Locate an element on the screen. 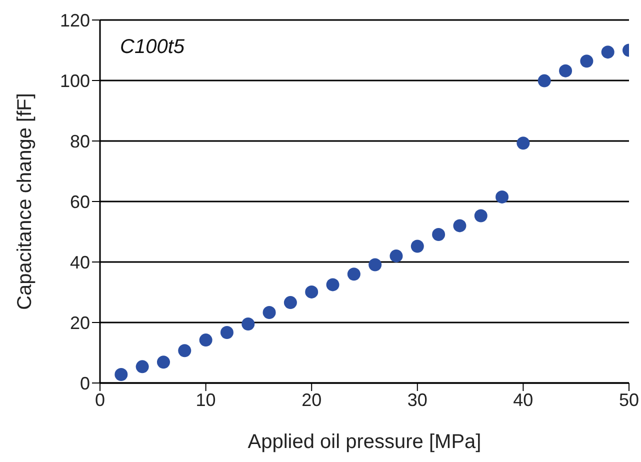 Image resolution: width=641 pixels, height=462 pixels. x-tick-label: 10 is located at coordinates (206, 400).